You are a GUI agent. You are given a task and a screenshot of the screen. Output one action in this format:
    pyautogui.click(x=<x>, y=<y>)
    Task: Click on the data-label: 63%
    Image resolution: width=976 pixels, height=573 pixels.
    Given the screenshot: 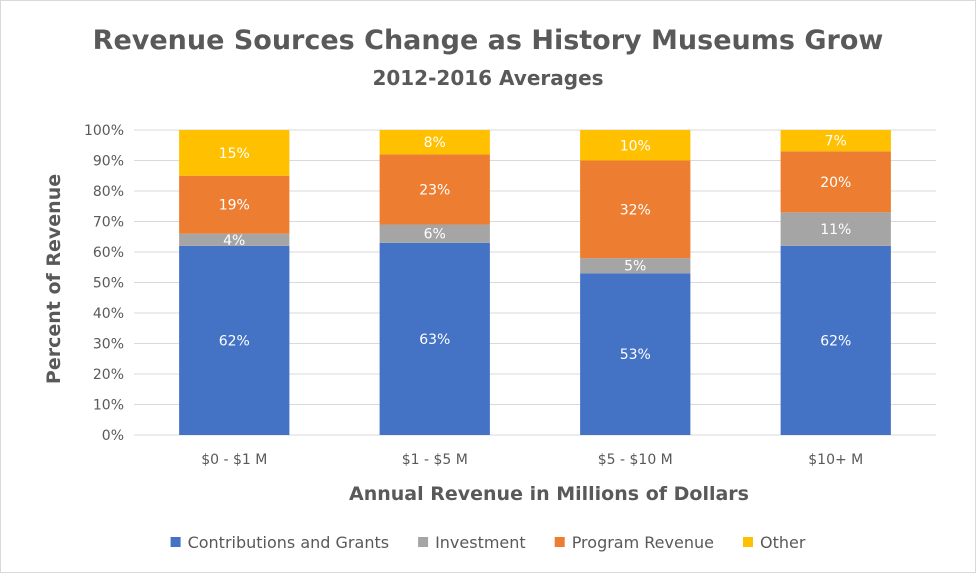 What is the action you would take?
    pyautogui.click(x=434, y=340)
    